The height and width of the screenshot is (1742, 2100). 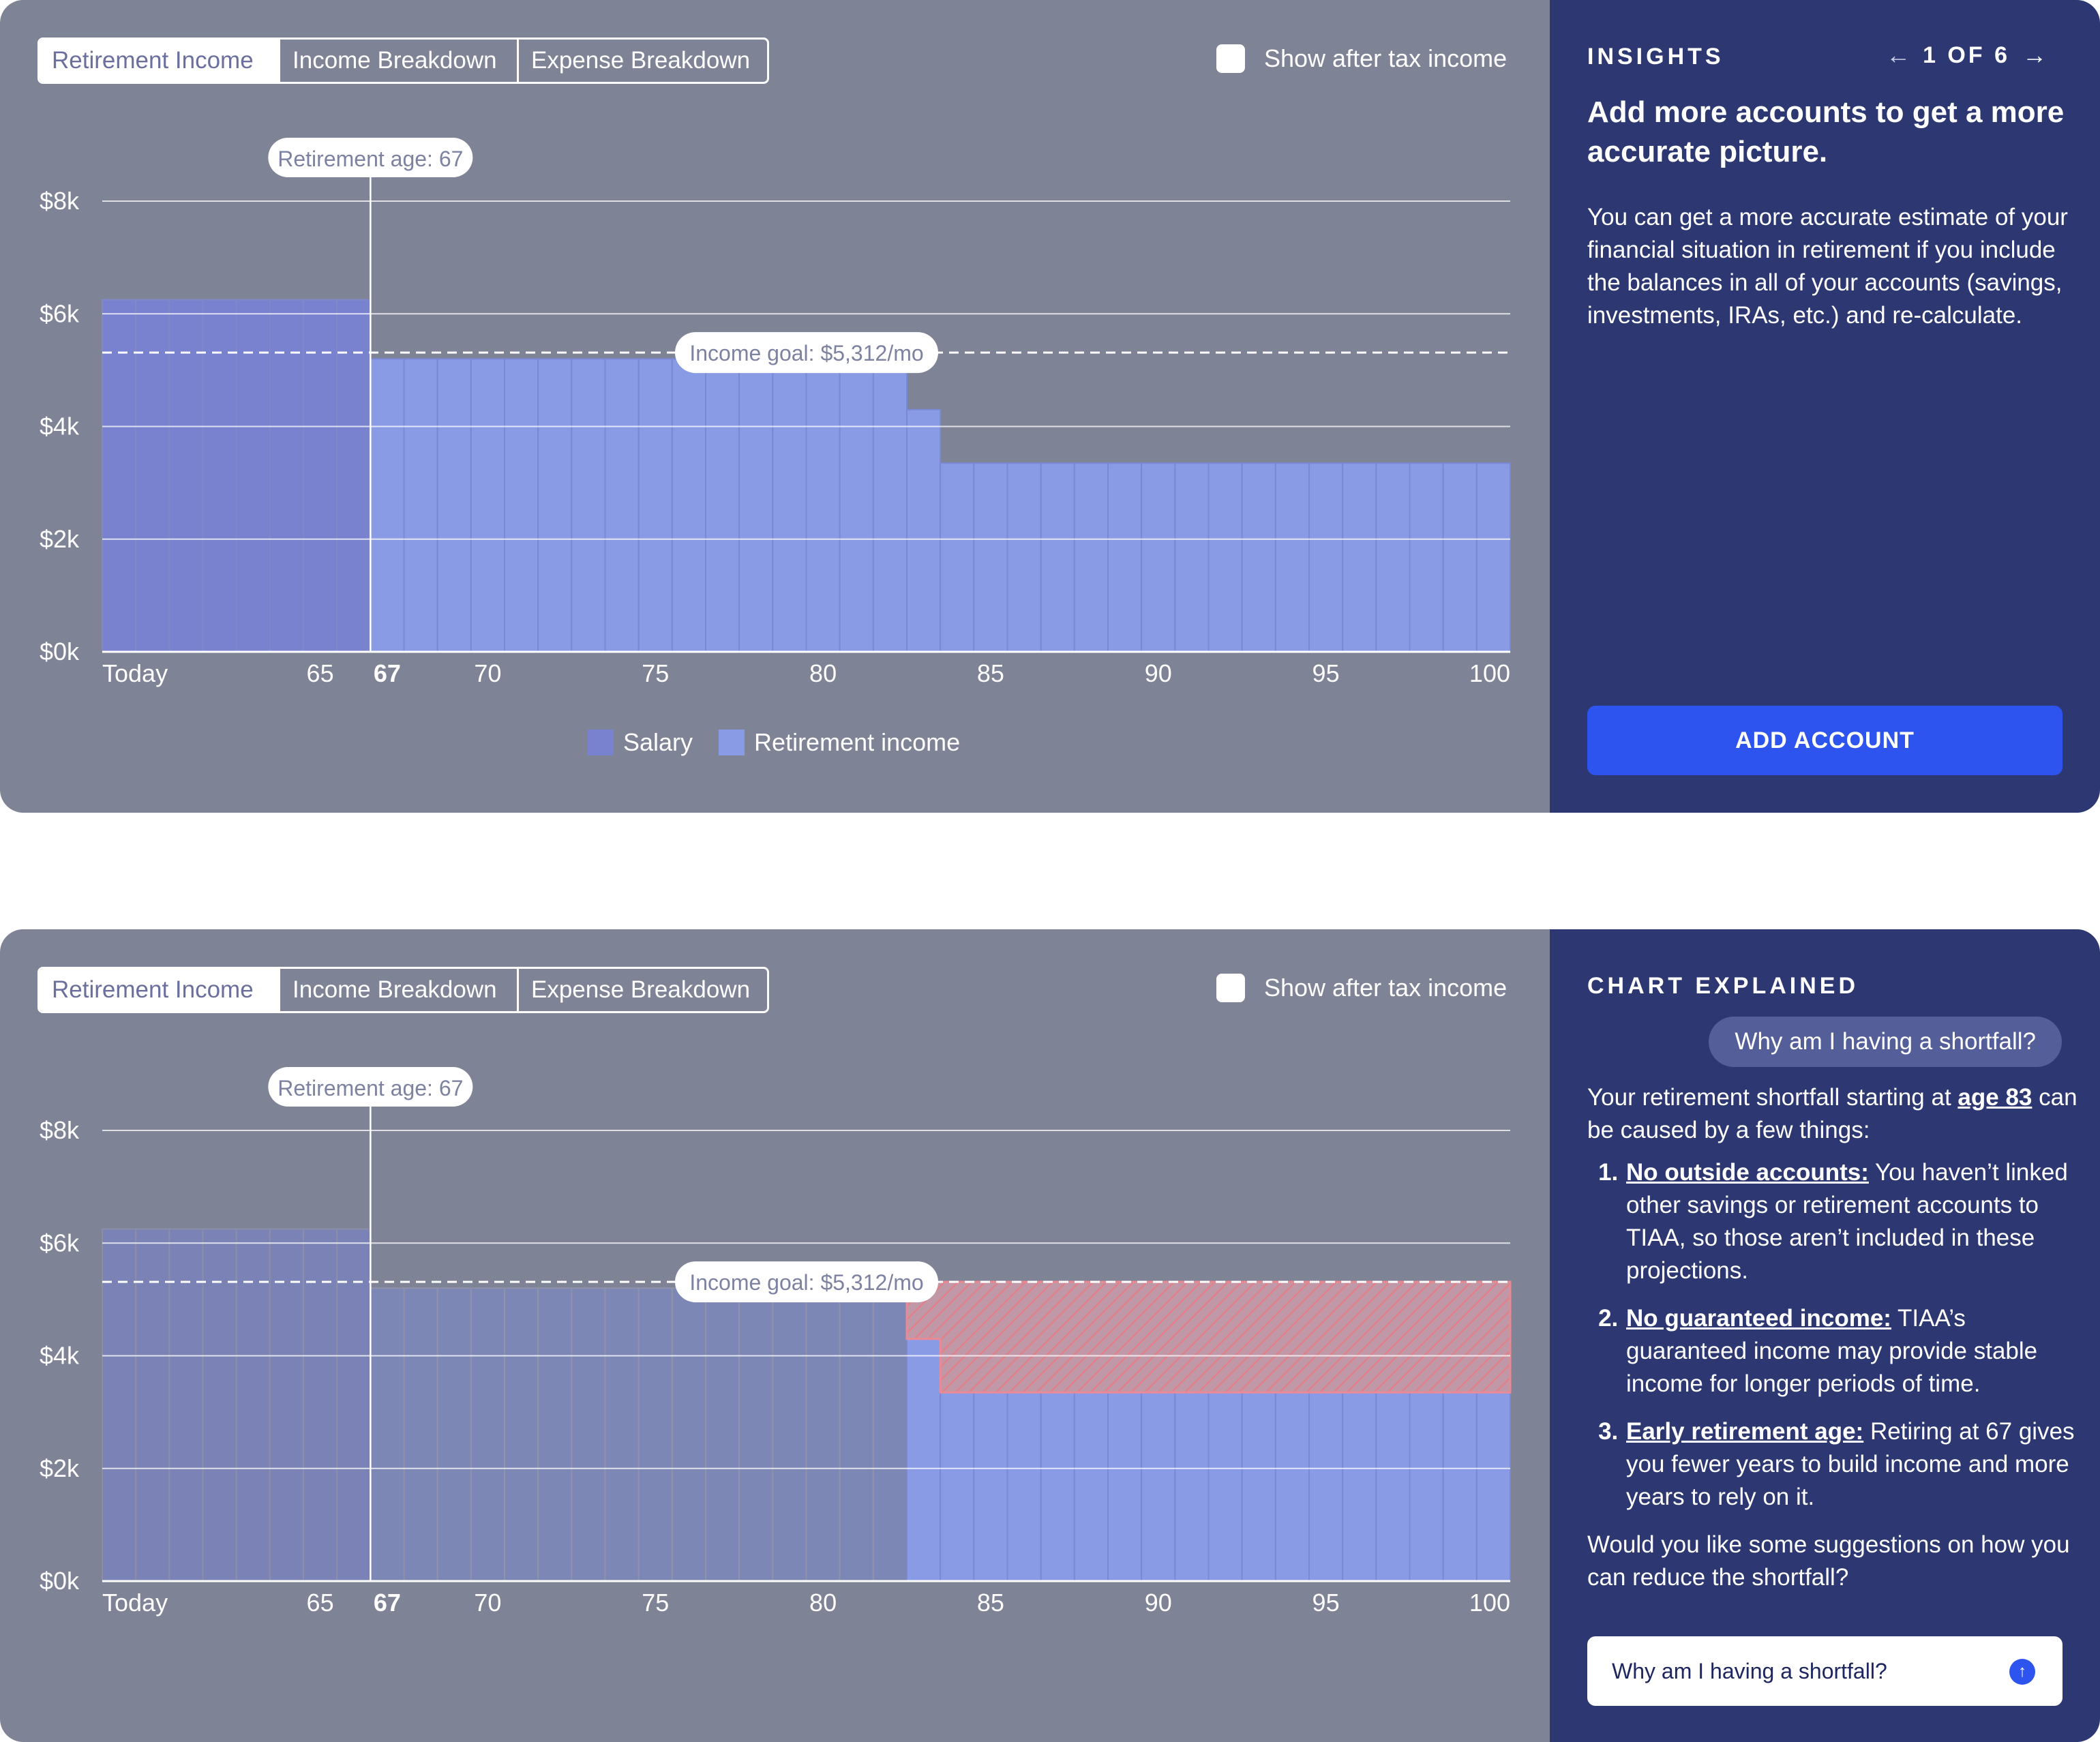 I want to click on reason-title: Early retirement age:, so click(x=1745, y=1432).